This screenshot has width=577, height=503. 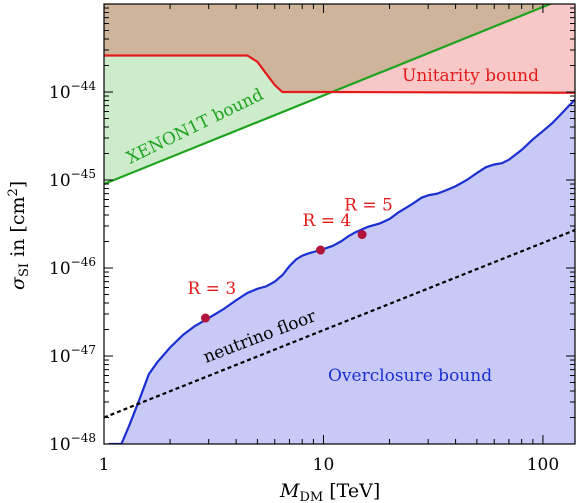 What do you see at coordinates (368, 206) in the screenshot?
I see `benchmark-label: R = 5` at bounding box center [368, 206].